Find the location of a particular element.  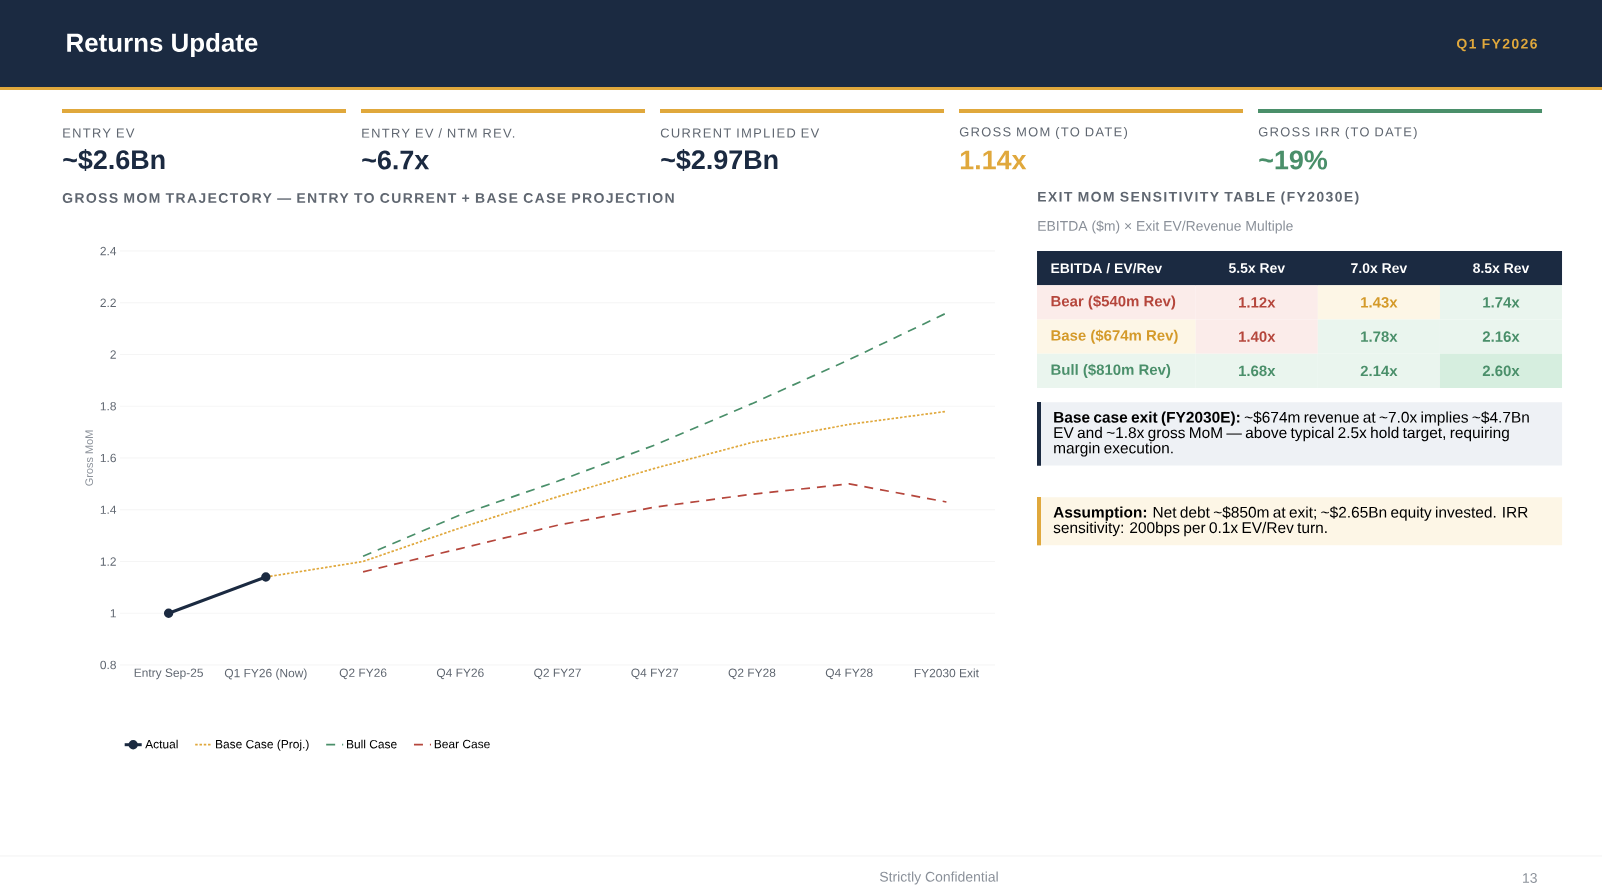

x-tick-label: 7.0x Rev is located at coordinates (1379, 268).